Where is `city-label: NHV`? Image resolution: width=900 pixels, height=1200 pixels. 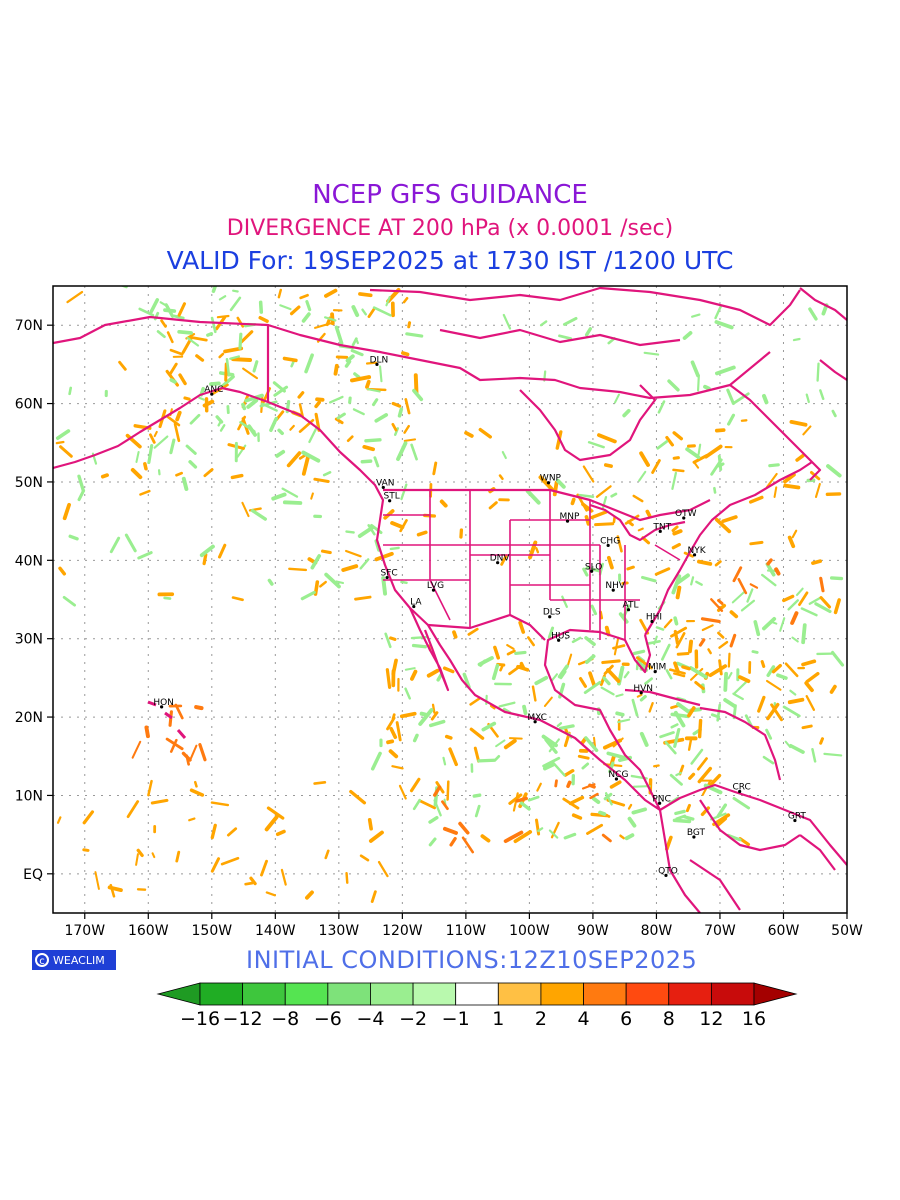 city-label: NHV is located at coordinates (615, 586).